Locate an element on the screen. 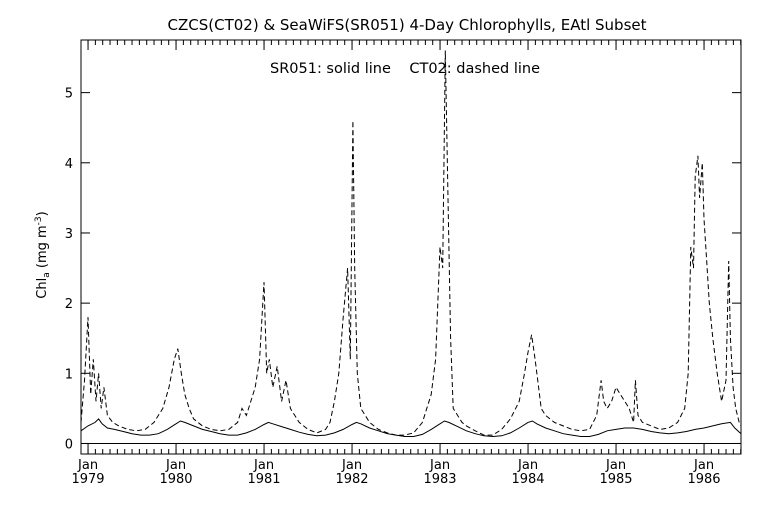 This screenshot has width=768, height=512. ylabel-close: ) is located at coordinates (42, 213).